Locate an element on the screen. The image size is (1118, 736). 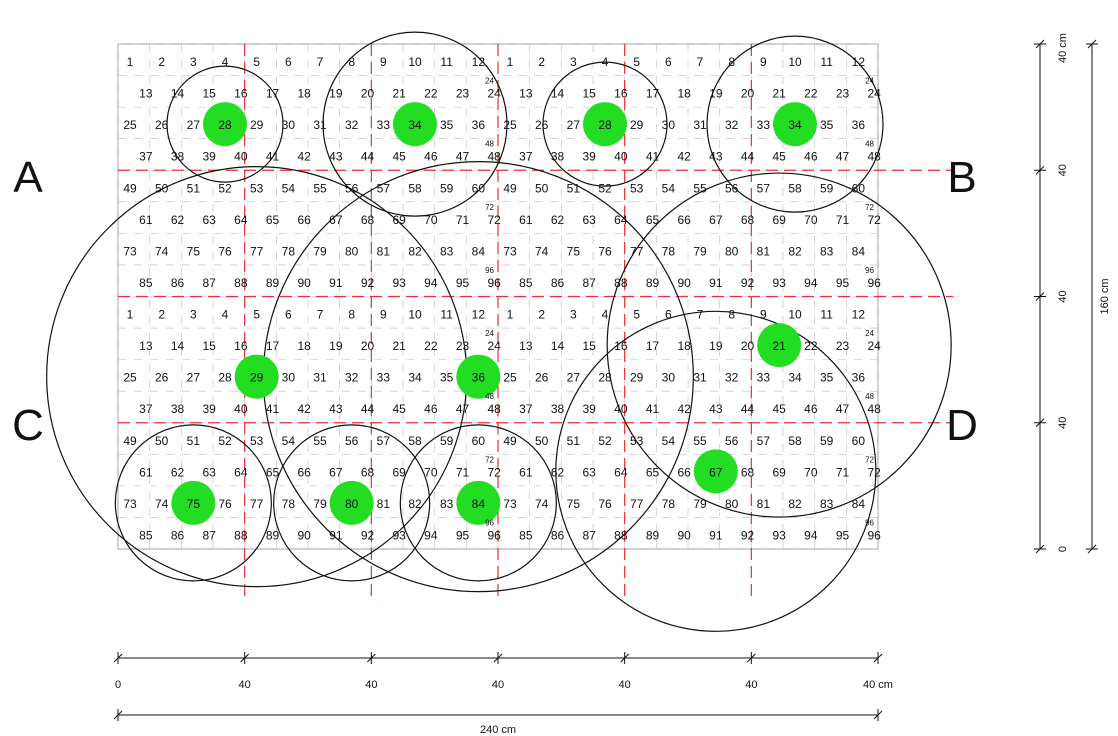
position-number: 4 is located at coordinates (225, 62).